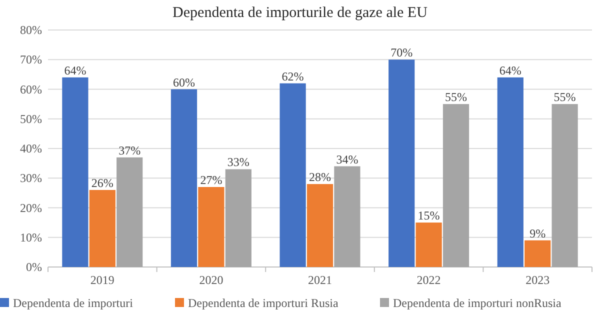  Describe the element at coordinates (538, 233) in the screenshot. I see `data-label: 9%` at that location.